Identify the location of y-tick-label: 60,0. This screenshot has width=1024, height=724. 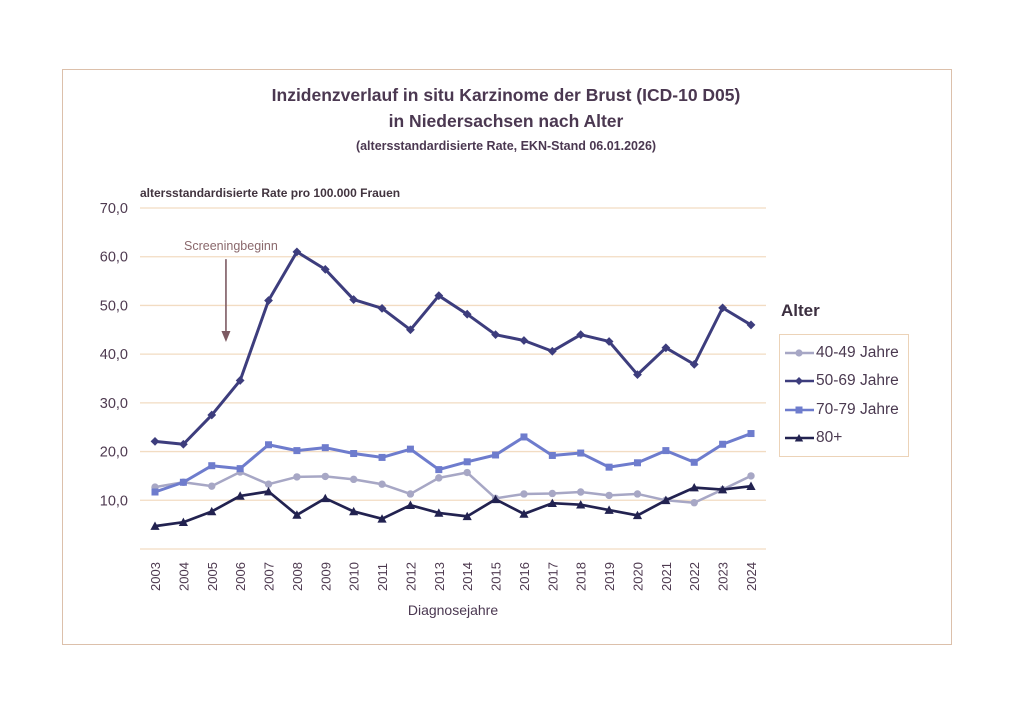
(114, 258).